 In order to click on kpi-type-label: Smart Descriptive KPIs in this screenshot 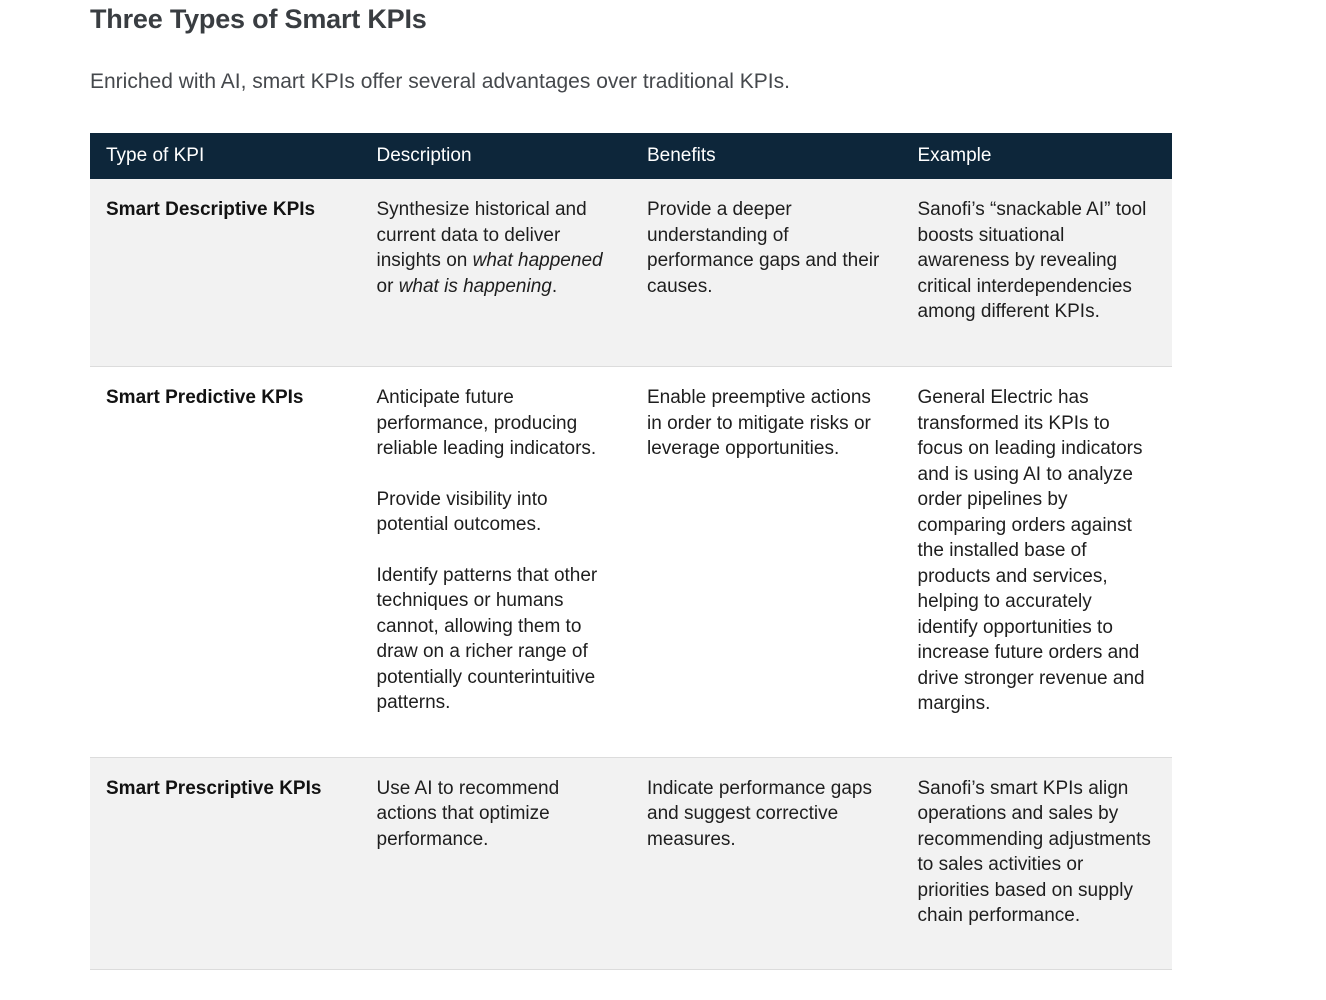, I will do `click(211, 210)`.